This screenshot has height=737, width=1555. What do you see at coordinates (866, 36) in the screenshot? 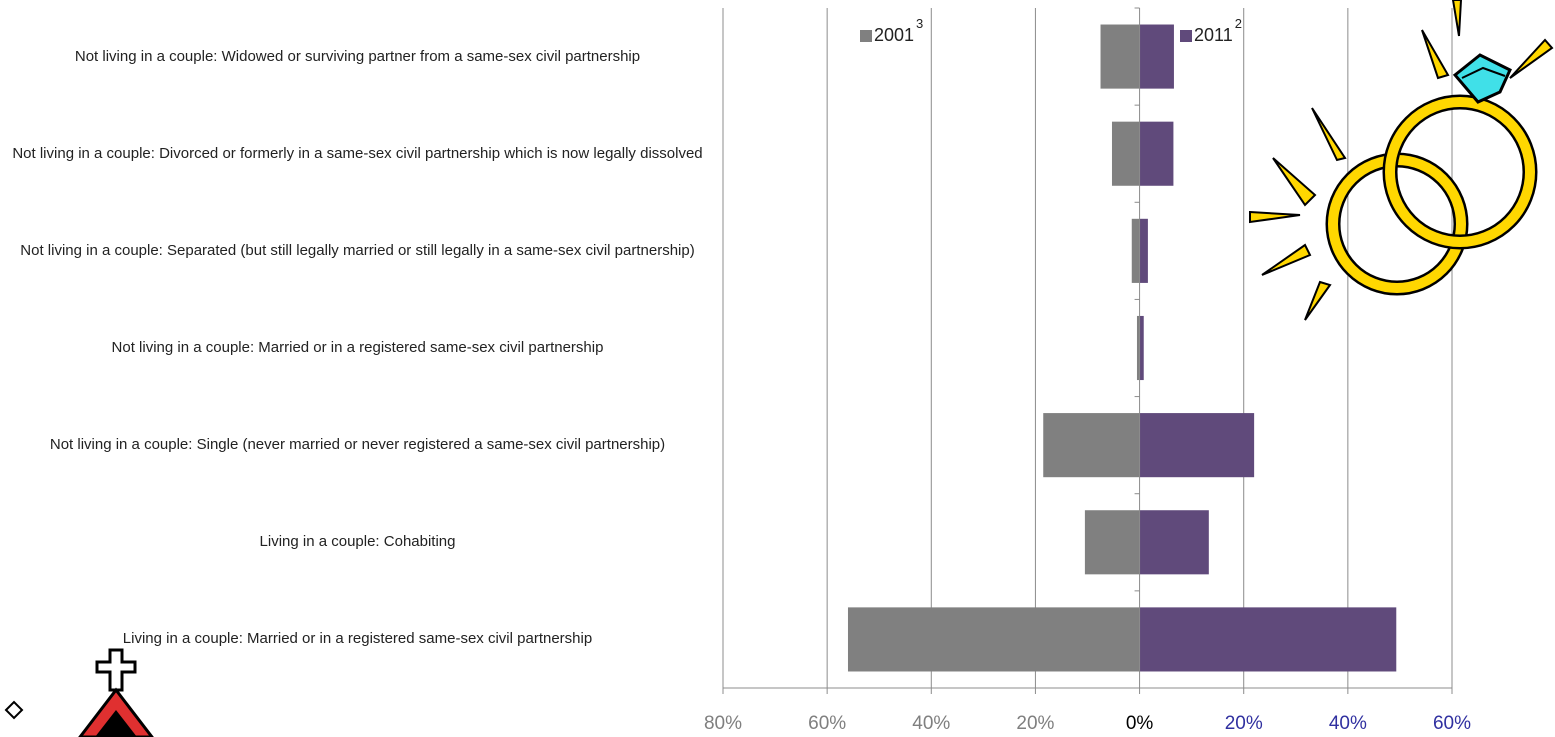
I see `legend-swatch-2001` at bounding box center [866, 36].